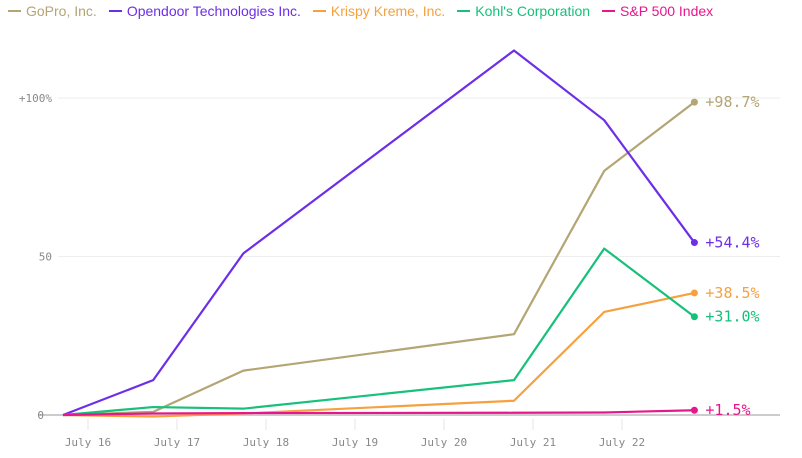 The height and width of the screenshot is (458, 802). Describe the element at coordinates (45, 257) in the screenshot. I see `y-tick-label: 50` at that location.